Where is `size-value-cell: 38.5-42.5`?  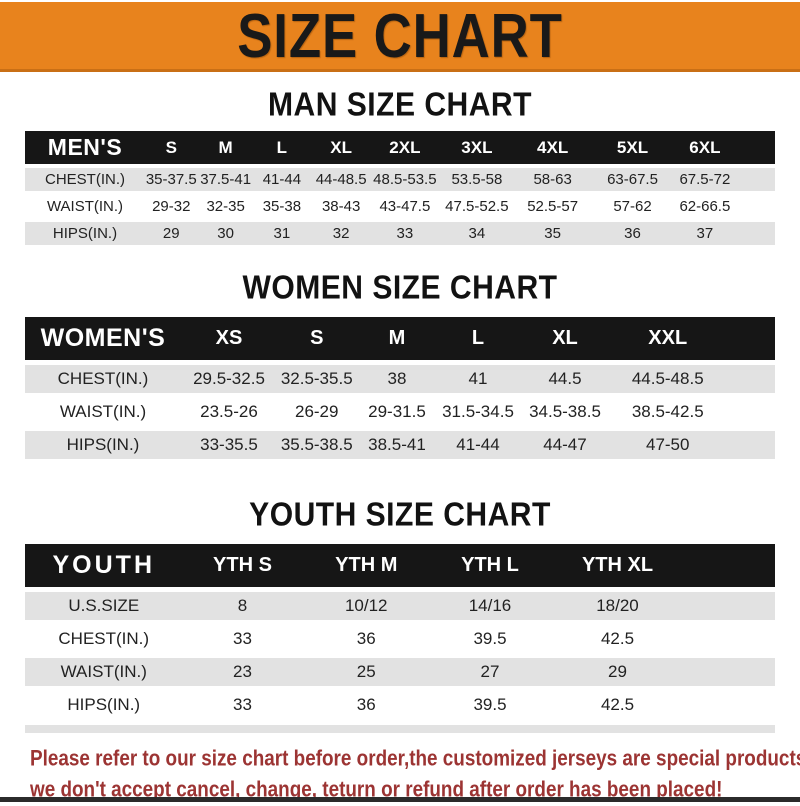 size-value-cell: 38.5-42.5 is located at coordinates (667, 412).